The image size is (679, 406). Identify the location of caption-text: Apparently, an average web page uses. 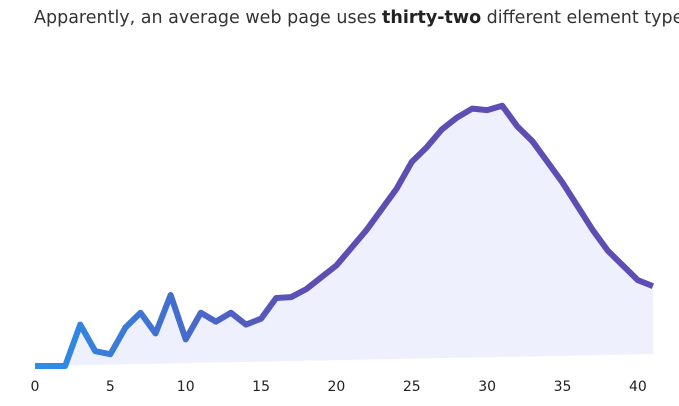
(208, 18).